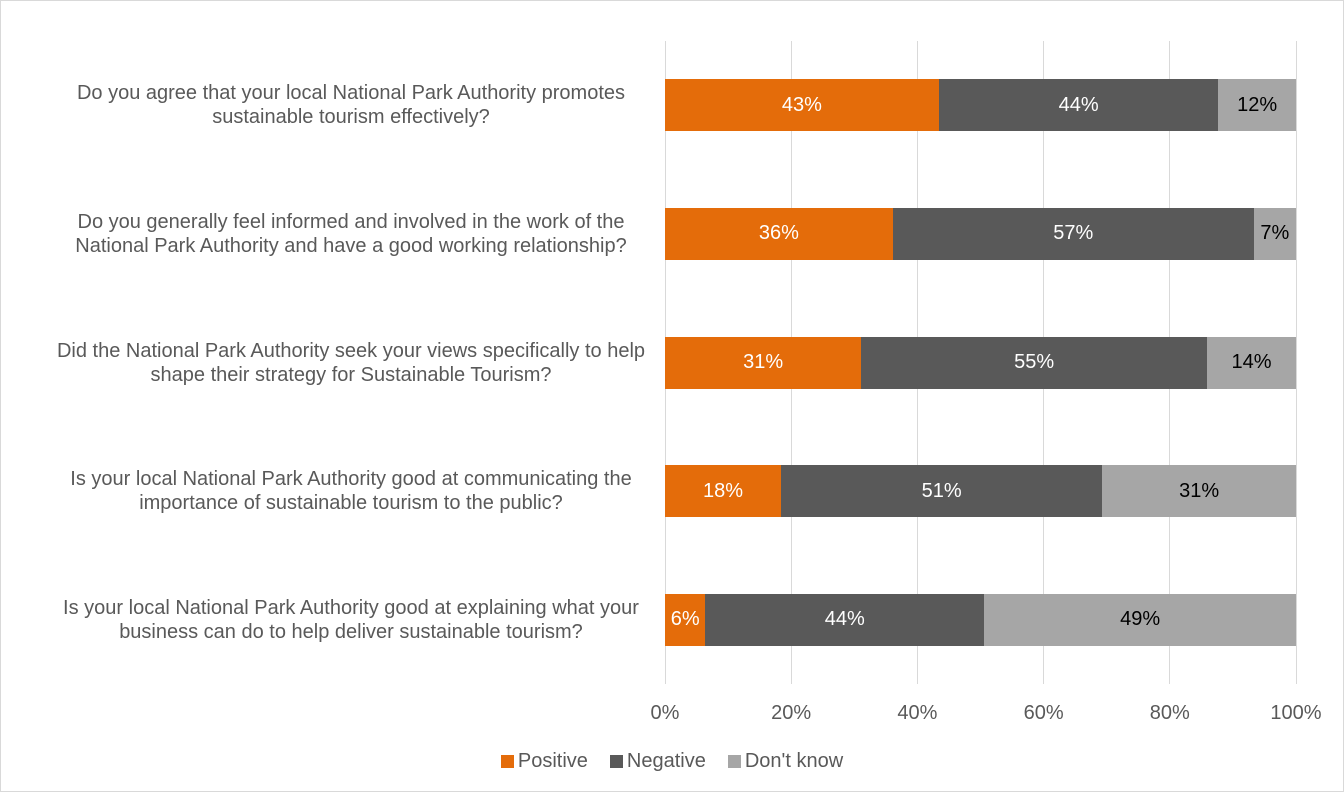  Describe the element at coordinates (791, 713) in the screenshot. I see `x-tick-label: 20%` at that location.